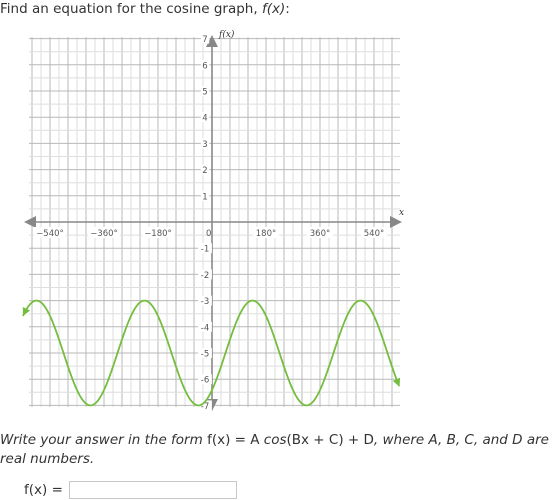 The width and height of the screenshot is (556, 500). I want to click on x-tick-label: 540°, so click(374, 234).